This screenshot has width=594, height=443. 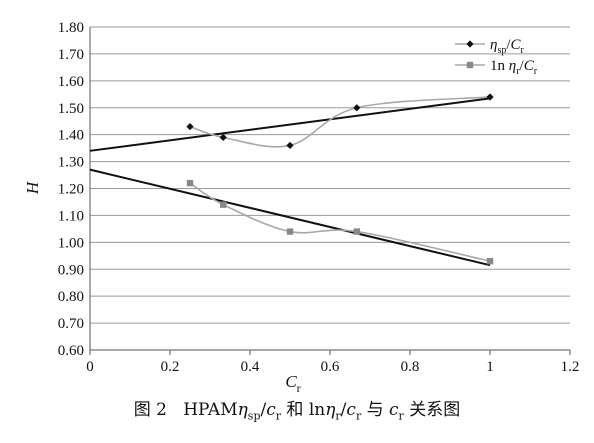 What do you see at coordinates (71, 136) in the screenshot?
I see `y-tick-label-8: 1.40` at bounding box center [71, 136].